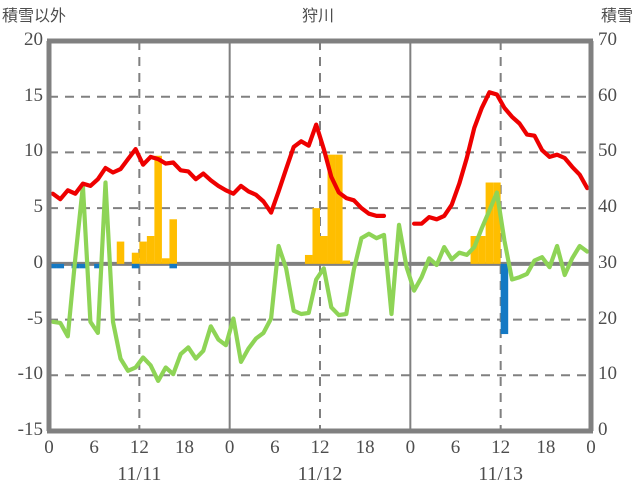  I want to click on y-axis-left-tick: -5, so click(35, 318).